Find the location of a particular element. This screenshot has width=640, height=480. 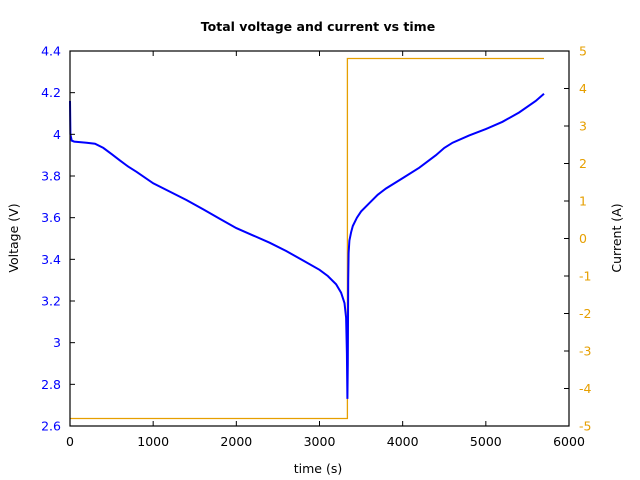

y-axis-current: -5 -4 -3 -2 -1 0 1 2 3 4 5 is located at coordinates (578, 239).